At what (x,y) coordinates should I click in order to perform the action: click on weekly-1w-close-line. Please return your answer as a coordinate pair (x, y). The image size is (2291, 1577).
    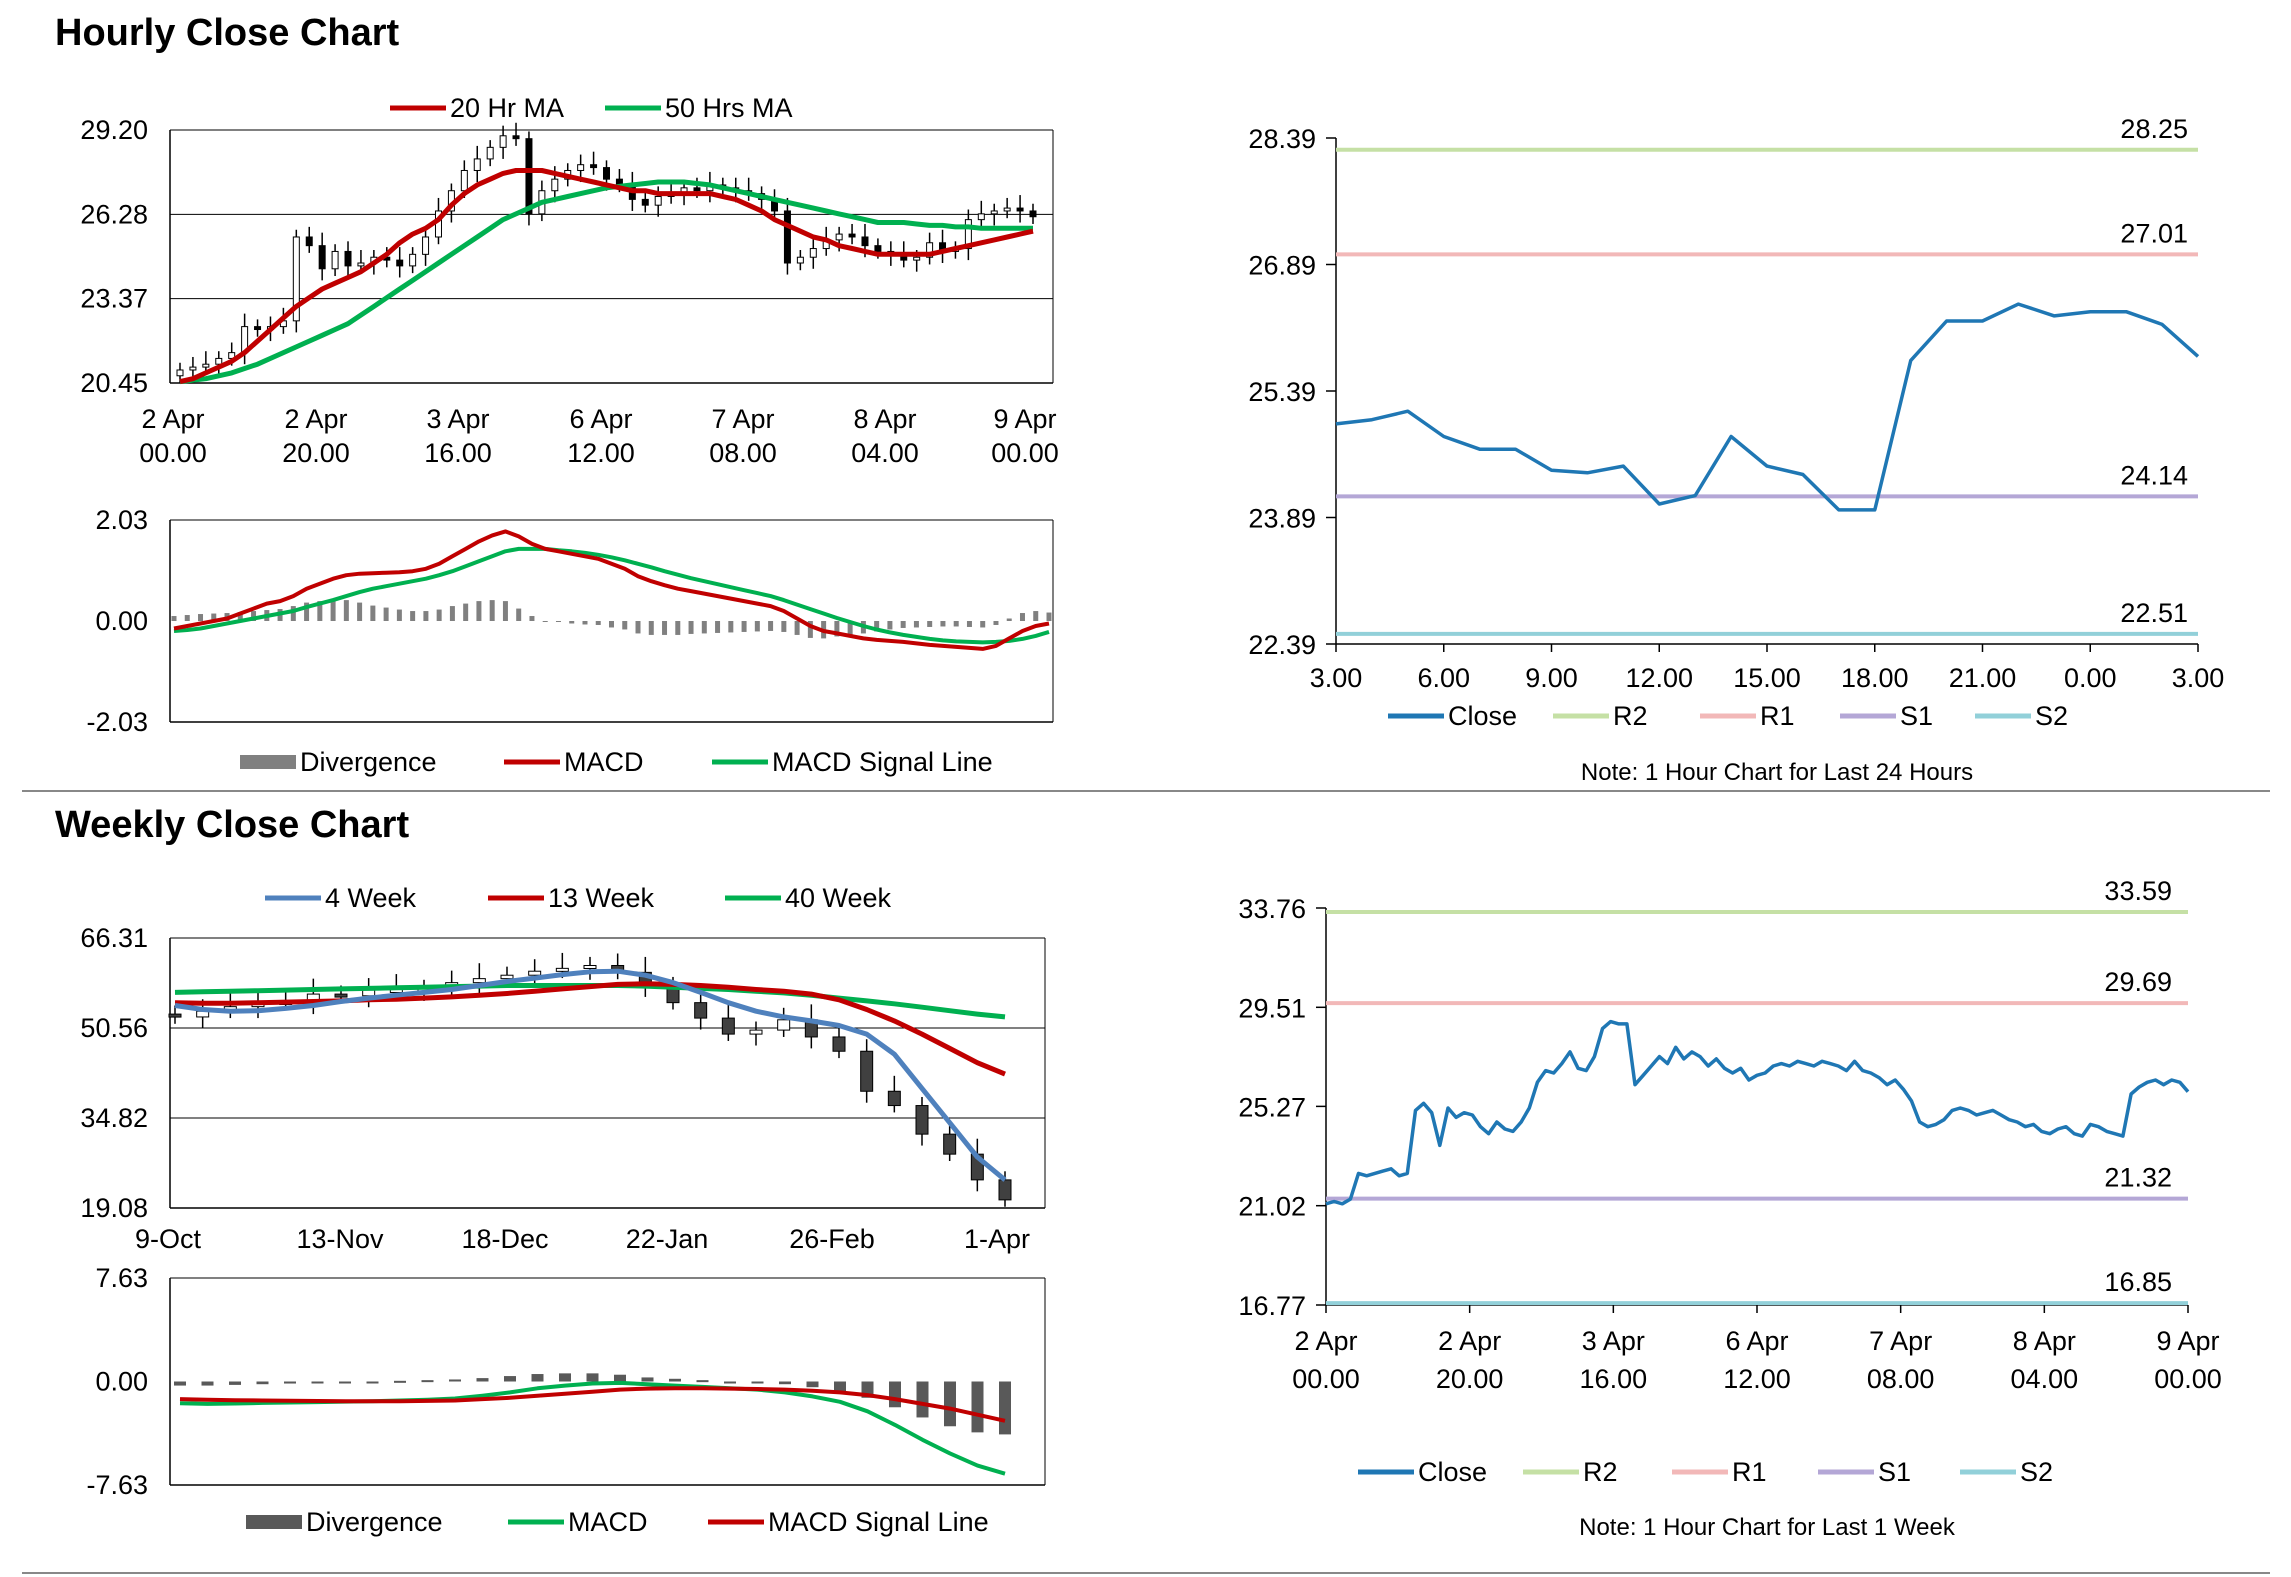
    Looking at the image, I should click on (1757, 1112).